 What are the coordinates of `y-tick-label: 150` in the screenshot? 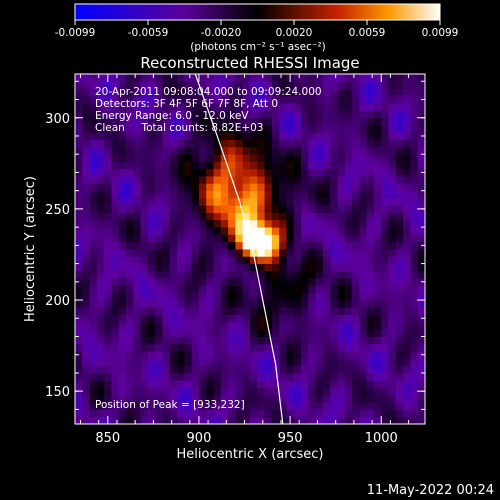 It's located at (57, 392).